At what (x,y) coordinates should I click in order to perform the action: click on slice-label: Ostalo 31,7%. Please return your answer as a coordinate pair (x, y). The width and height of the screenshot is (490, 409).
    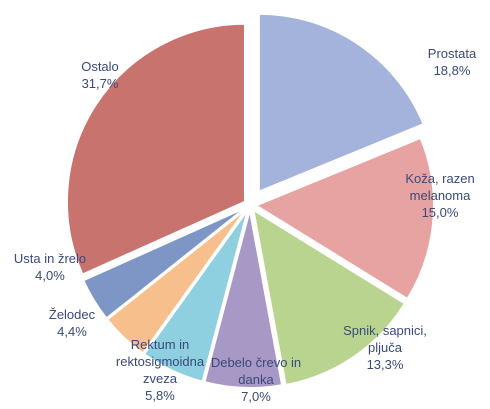
    Looking at the image, I should click on (100, 75).